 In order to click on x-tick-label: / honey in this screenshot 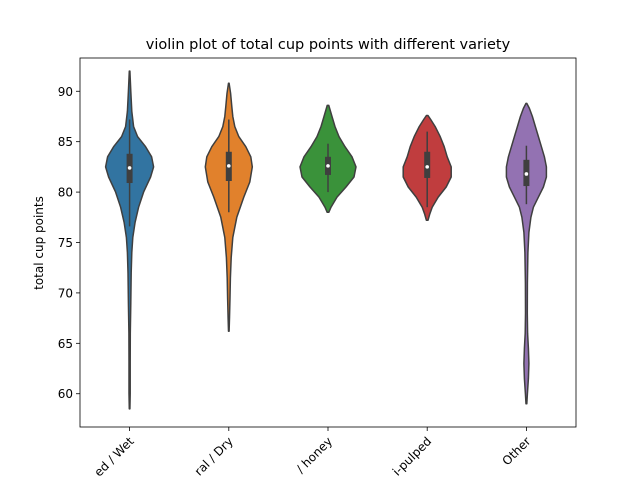, I will do `click(314, 455)`.